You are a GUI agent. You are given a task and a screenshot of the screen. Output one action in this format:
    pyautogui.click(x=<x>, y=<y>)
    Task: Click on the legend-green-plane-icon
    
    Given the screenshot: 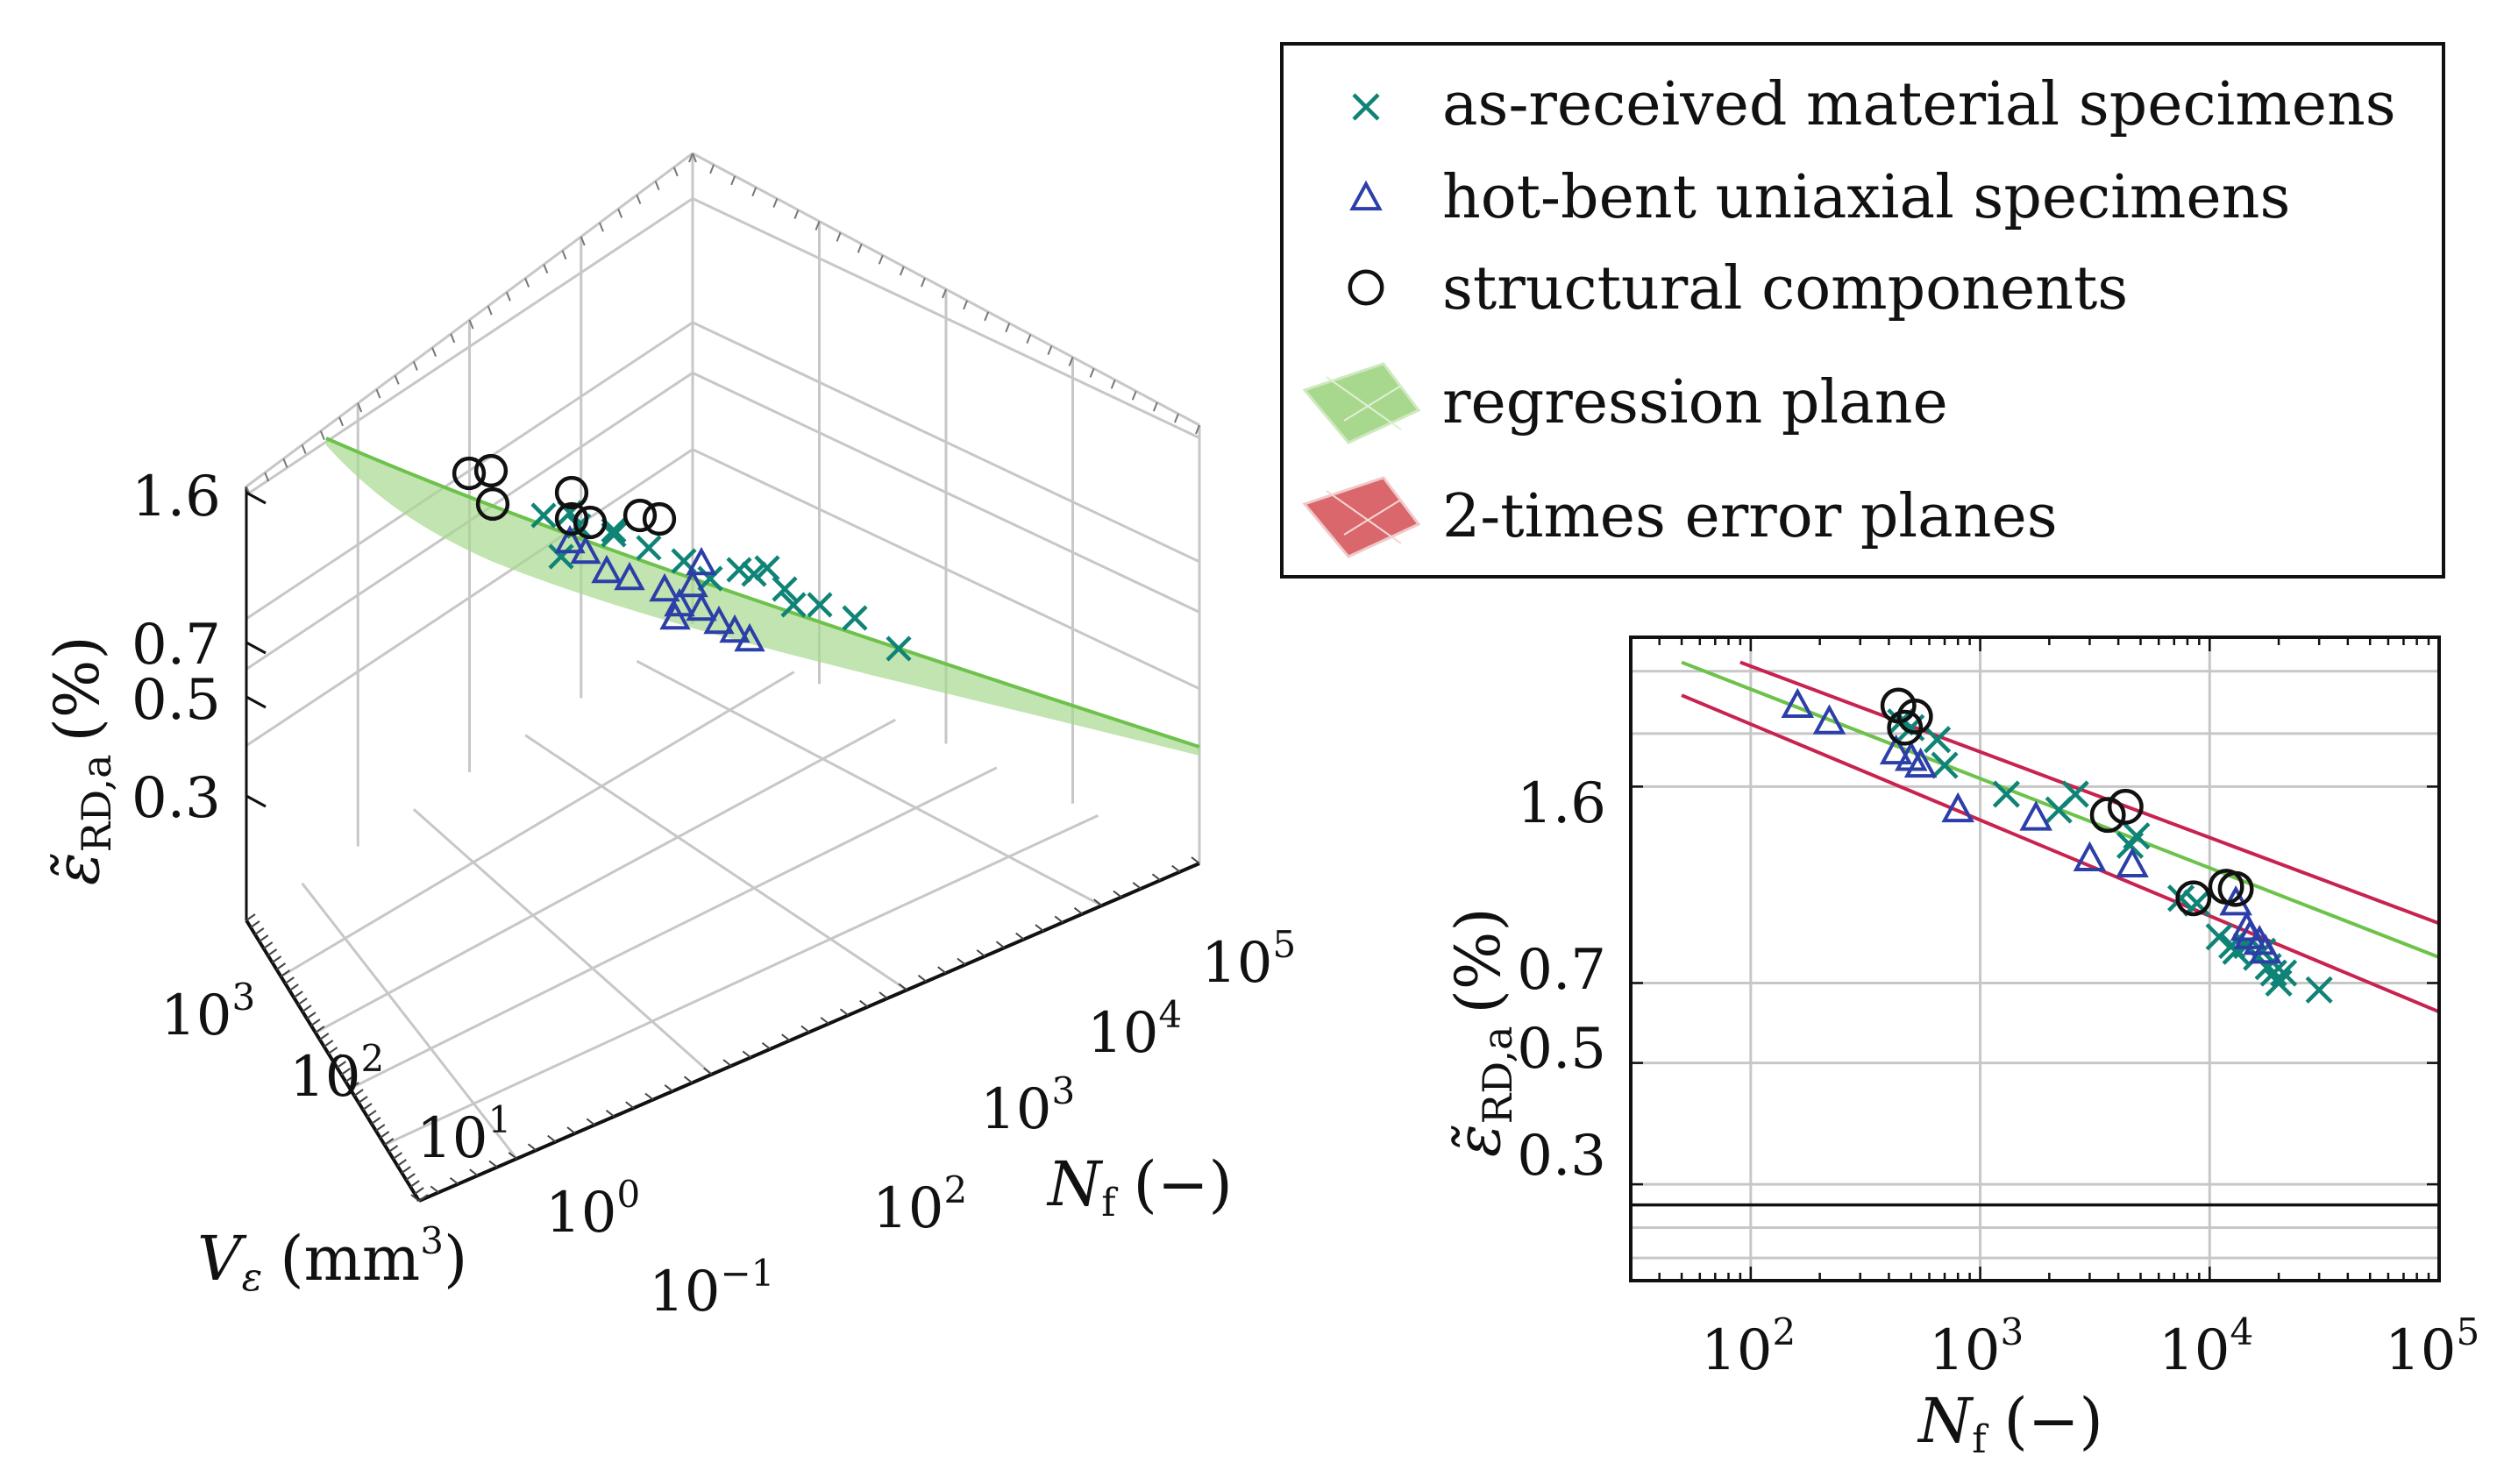 What is the action you would take?
    pyautogui.click(x=1361, y=403)
    